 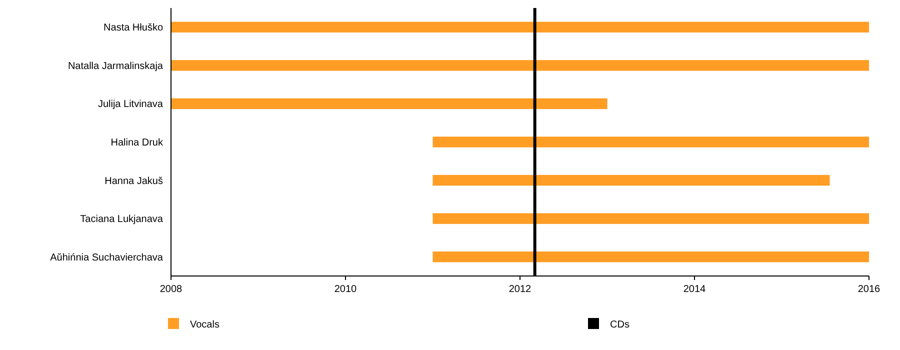 What do you see at coordinates (137, 143) in the screenshot?
I see `y-tick-label: Halina Druk` at bounding box center [137, 143].